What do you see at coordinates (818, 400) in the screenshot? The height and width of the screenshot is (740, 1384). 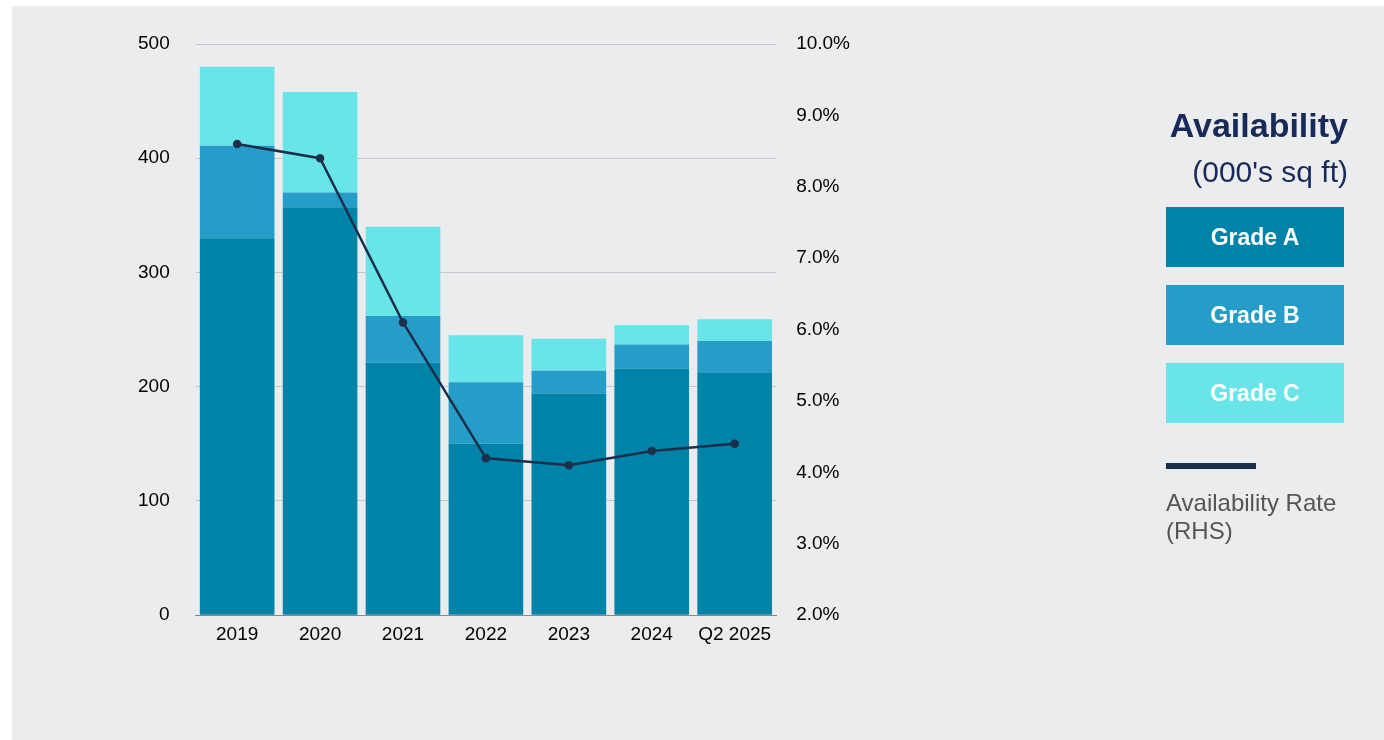 I see `y2-tick-label: 5.0%` at bounding box center [818, 400].